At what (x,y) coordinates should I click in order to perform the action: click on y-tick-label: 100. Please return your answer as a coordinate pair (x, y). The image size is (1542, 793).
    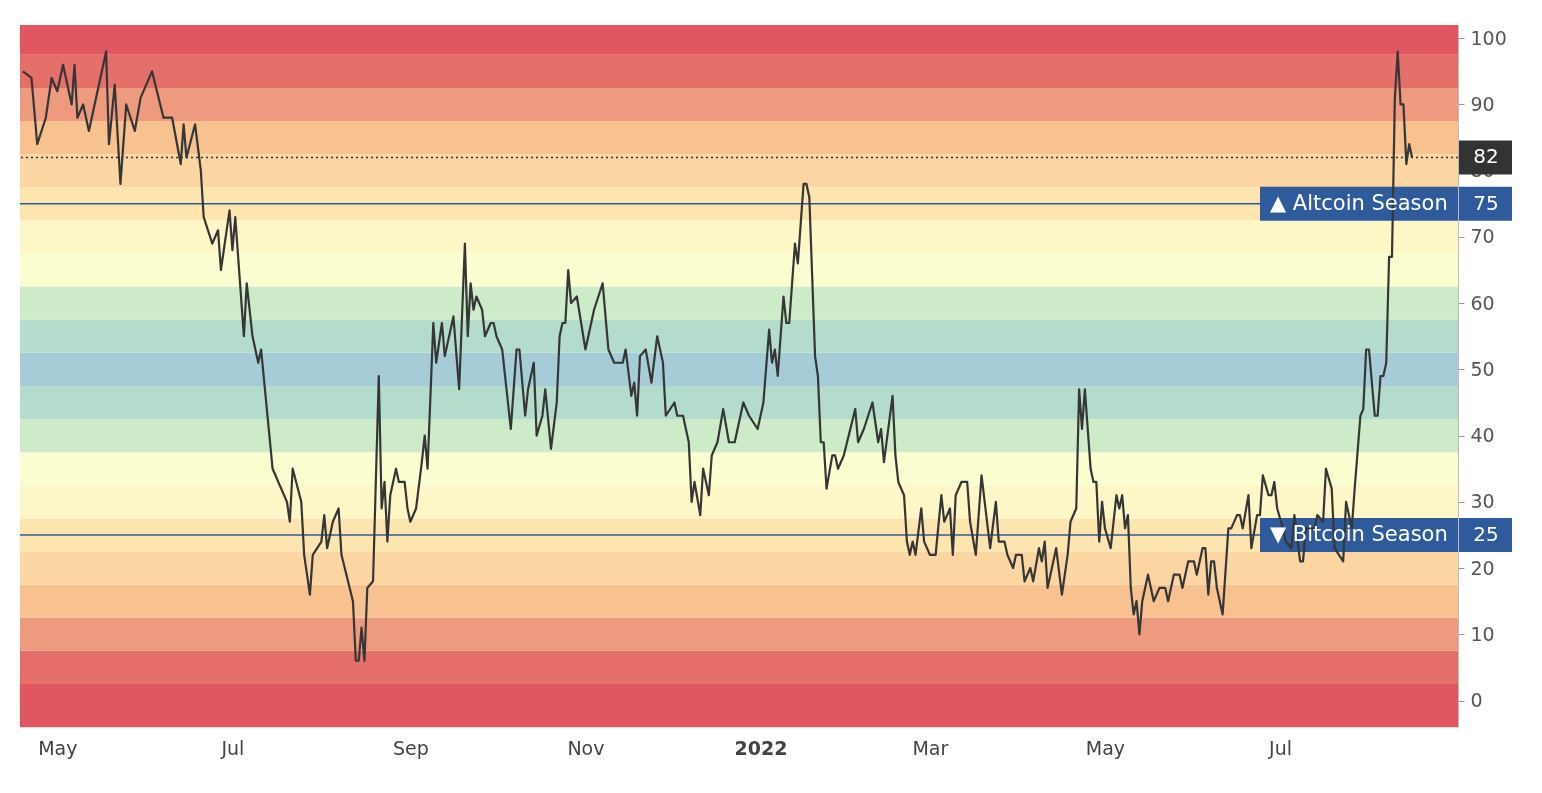
    Looking at the image, I should click on (1488, 37).